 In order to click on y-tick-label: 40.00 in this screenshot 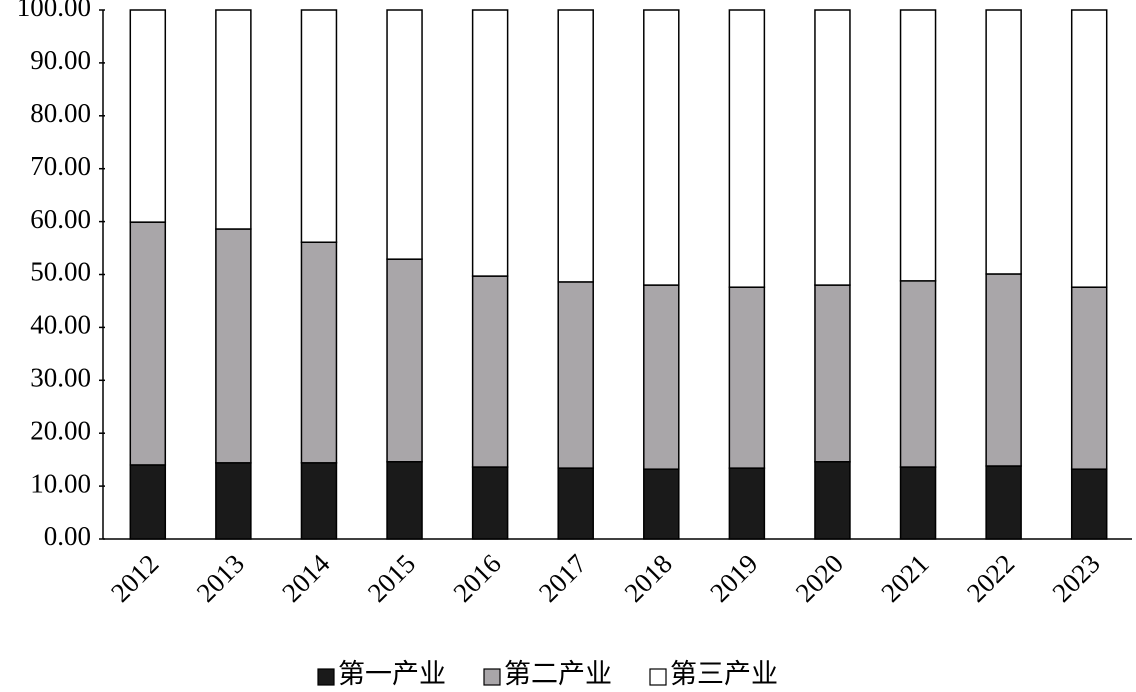, I will do `click(60, 325)`.